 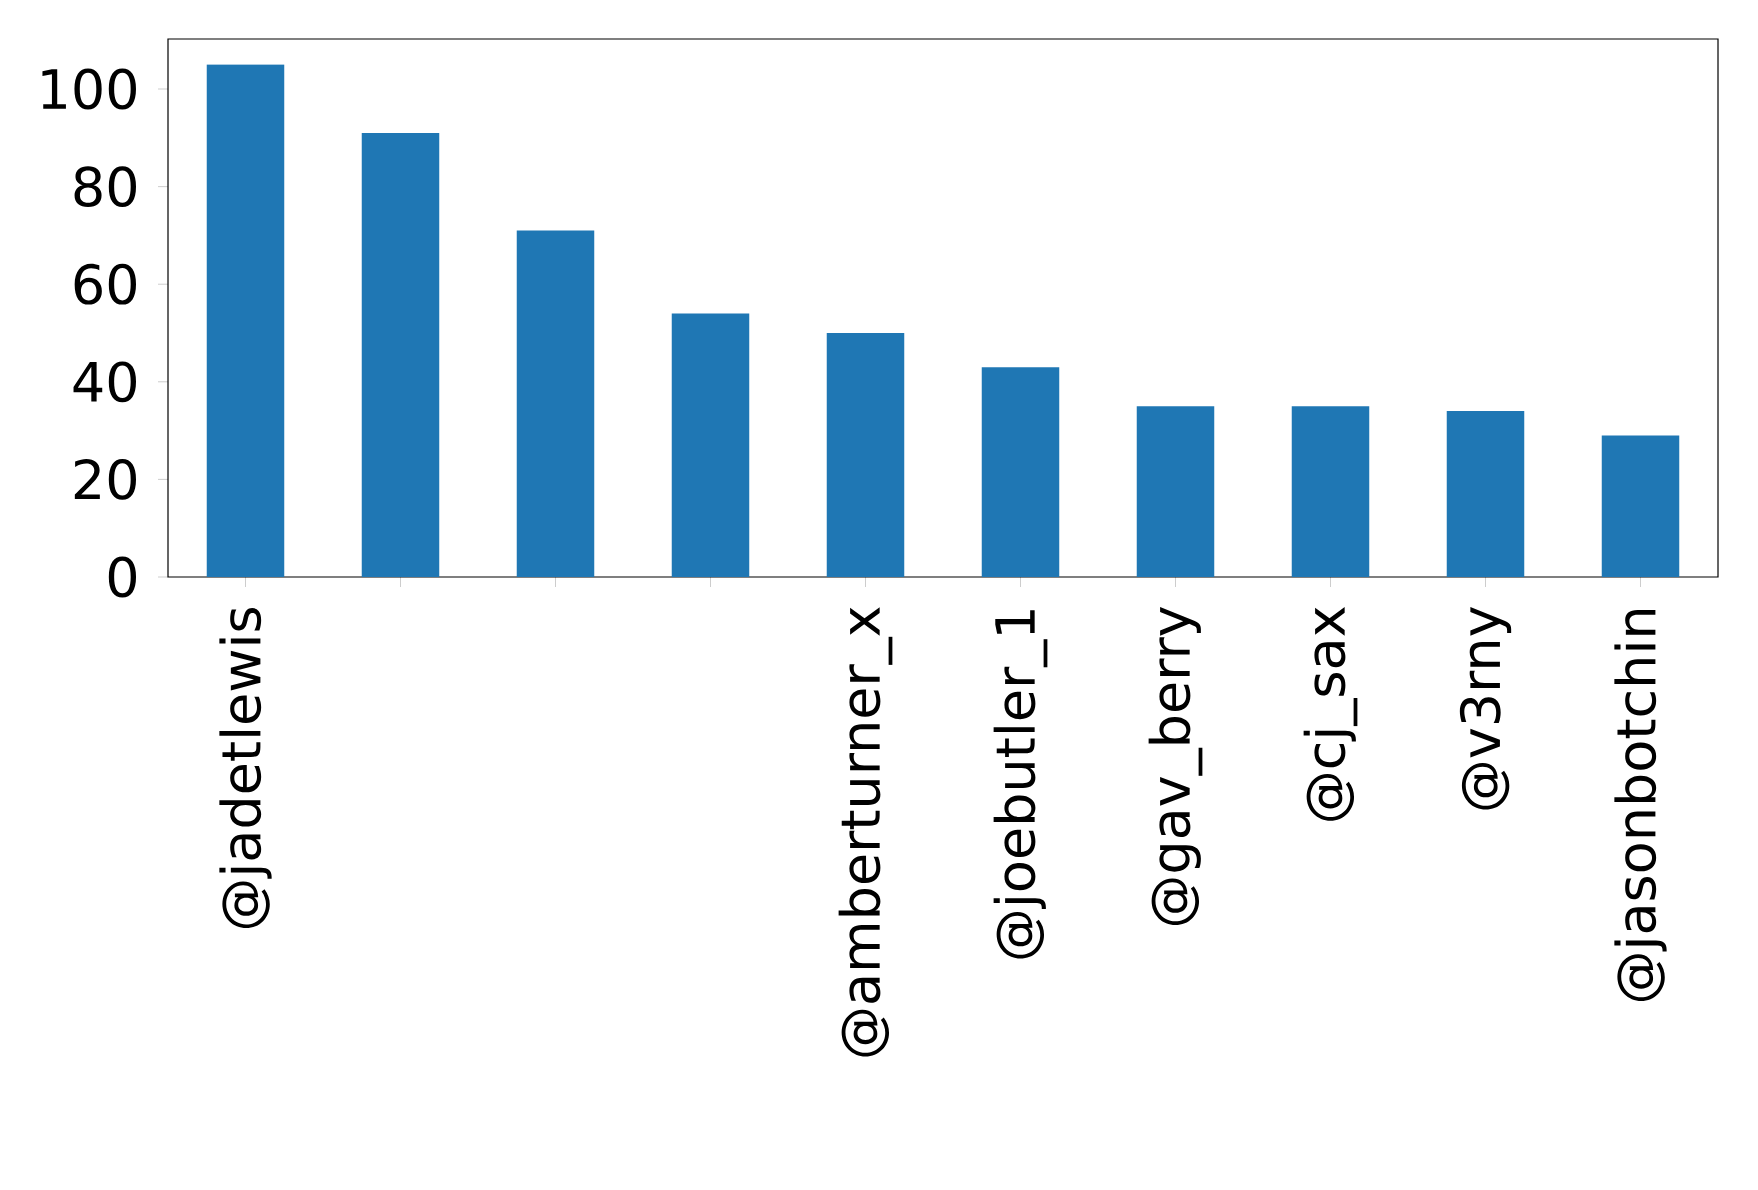 What do you see at coordinates (105, 479) in the screenshot?
I see `y-tick-label: 20` at bounding box center [105, 479].